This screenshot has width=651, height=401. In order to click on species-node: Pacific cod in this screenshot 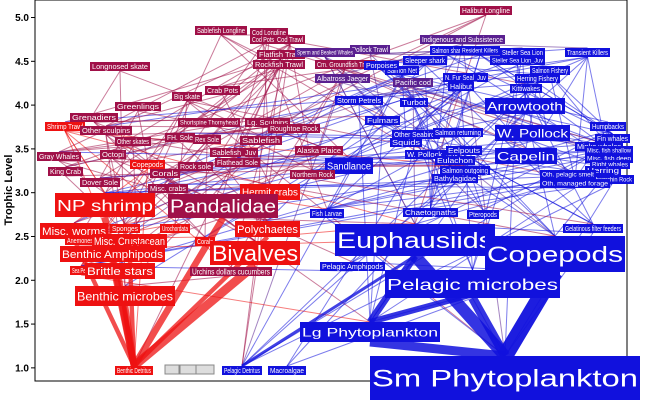, I will do `click(413, 82)`.